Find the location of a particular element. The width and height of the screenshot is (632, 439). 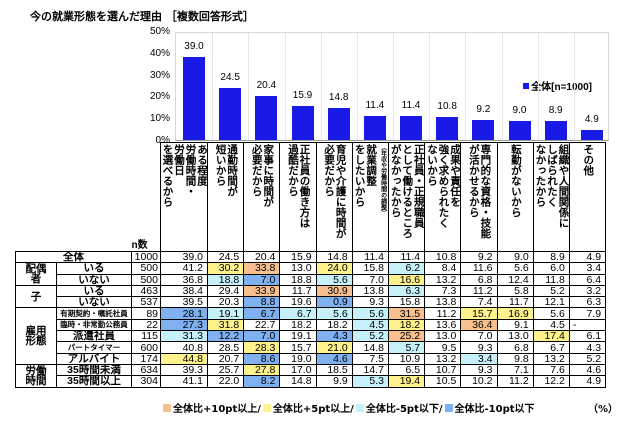

value-cell: 27.3 is located at coordinates (184, 325).